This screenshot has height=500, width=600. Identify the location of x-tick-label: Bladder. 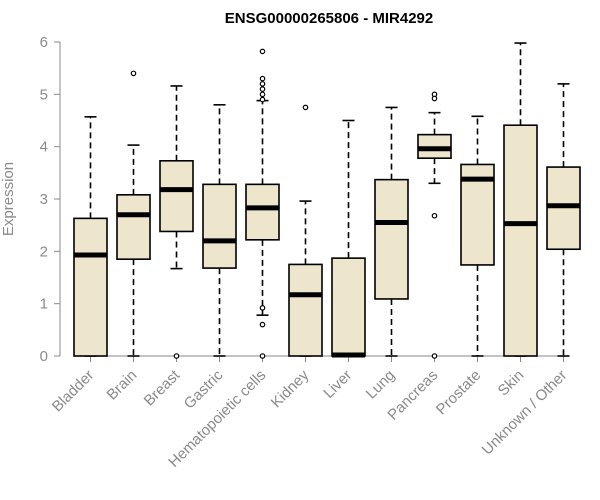
(73, 391).